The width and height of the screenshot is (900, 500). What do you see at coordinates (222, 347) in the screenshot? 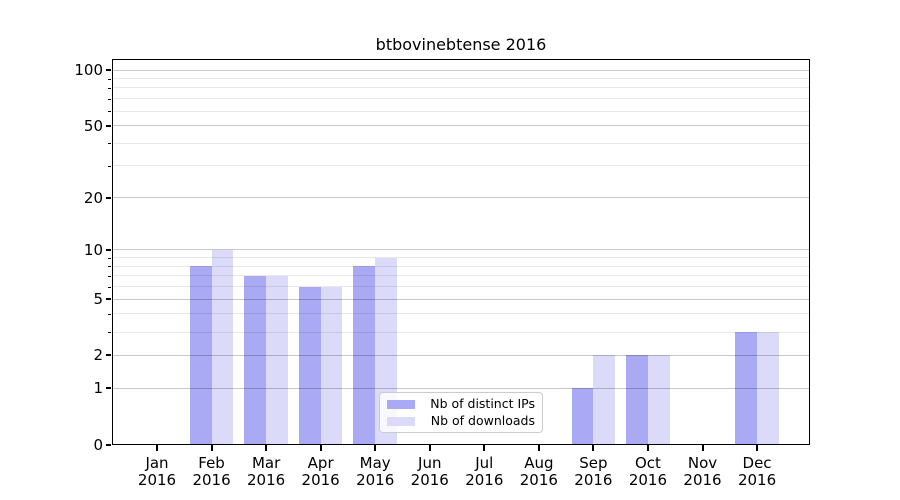
I see `bar-feb-nb-of-downloads` at bounding box center [222, 347].